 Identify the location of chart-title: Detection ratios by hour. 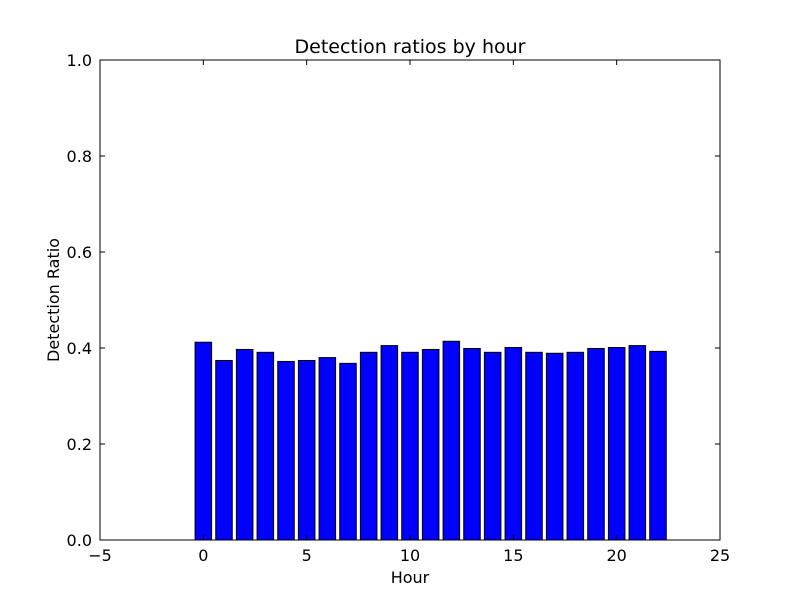
(410, 47).